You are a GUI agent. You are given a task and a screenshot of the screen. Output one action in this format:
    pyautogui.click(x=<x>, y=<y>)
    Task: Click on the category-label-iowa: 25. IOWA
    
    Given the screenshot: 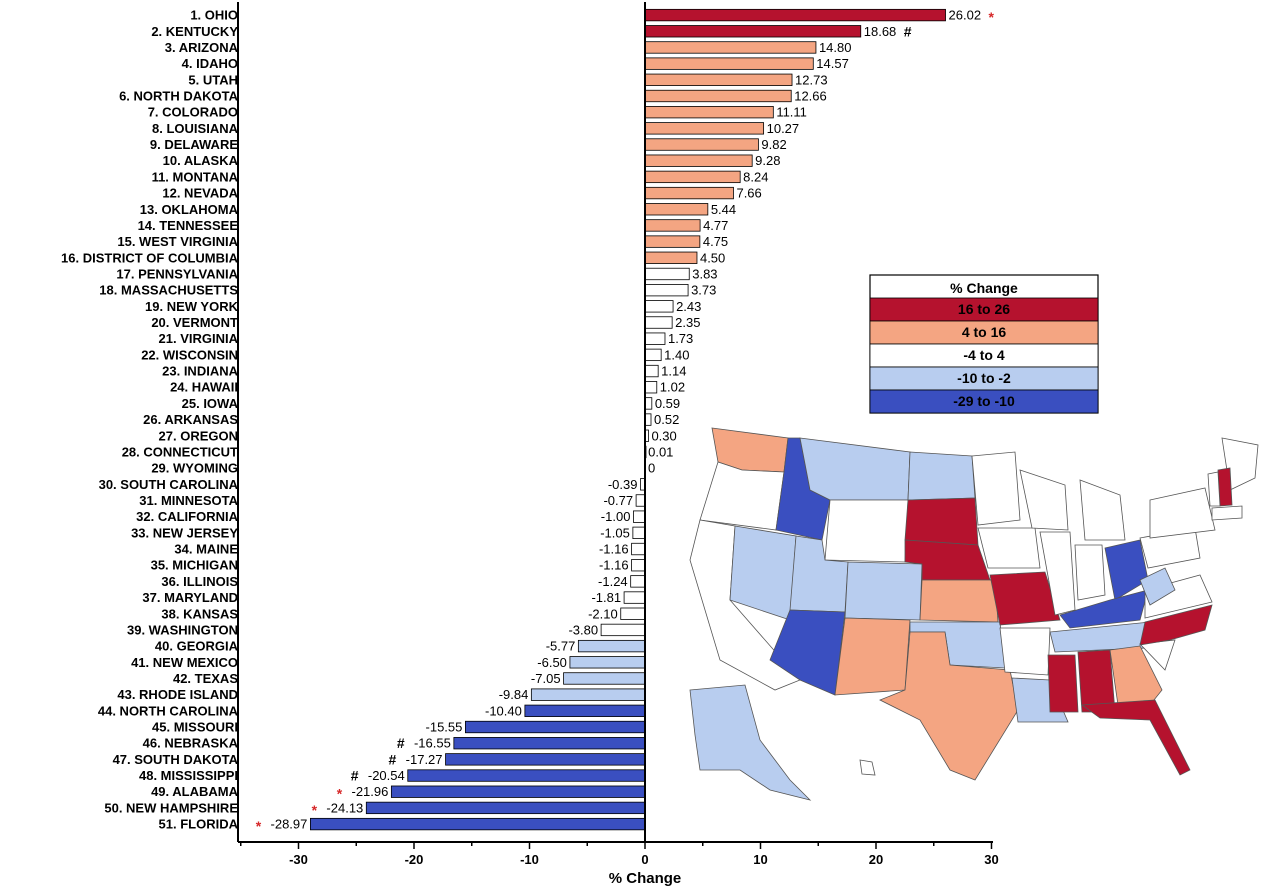 What is the action you would take?
    pyautogui.click(x=210, y=403)
    